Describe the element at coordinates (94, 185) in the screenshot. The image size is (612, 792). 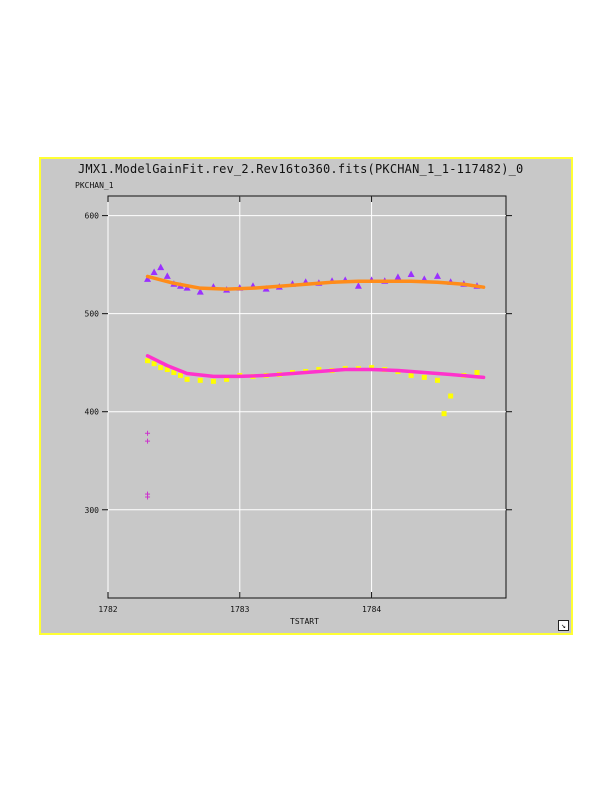
I see `y-axis-label: PKCHAN_1` at that location.